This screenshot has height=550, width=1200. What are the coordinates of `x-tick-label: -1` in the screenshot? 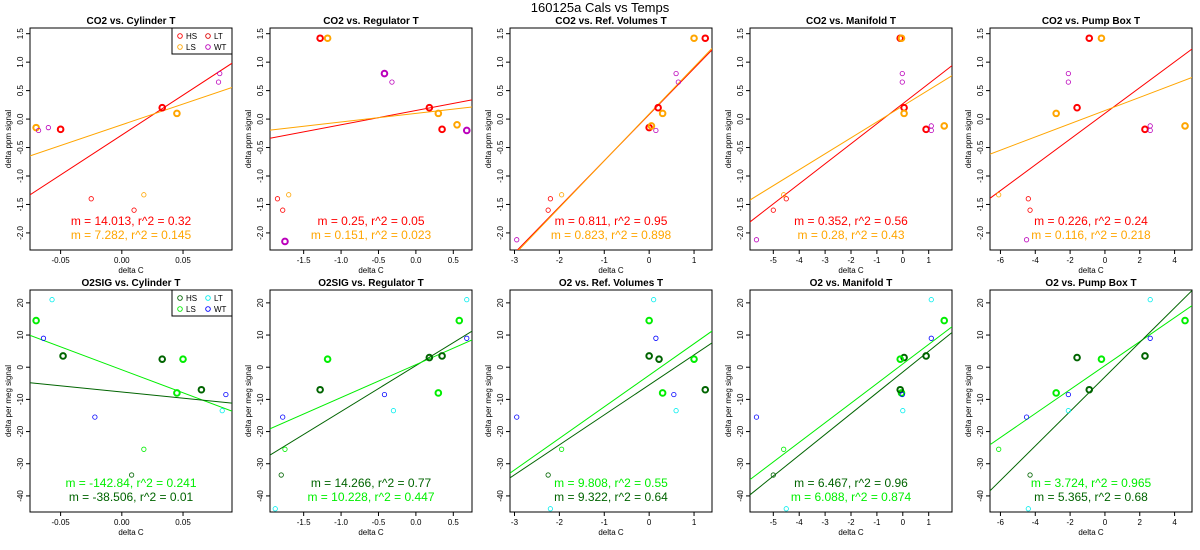 It's located at (605, 522).